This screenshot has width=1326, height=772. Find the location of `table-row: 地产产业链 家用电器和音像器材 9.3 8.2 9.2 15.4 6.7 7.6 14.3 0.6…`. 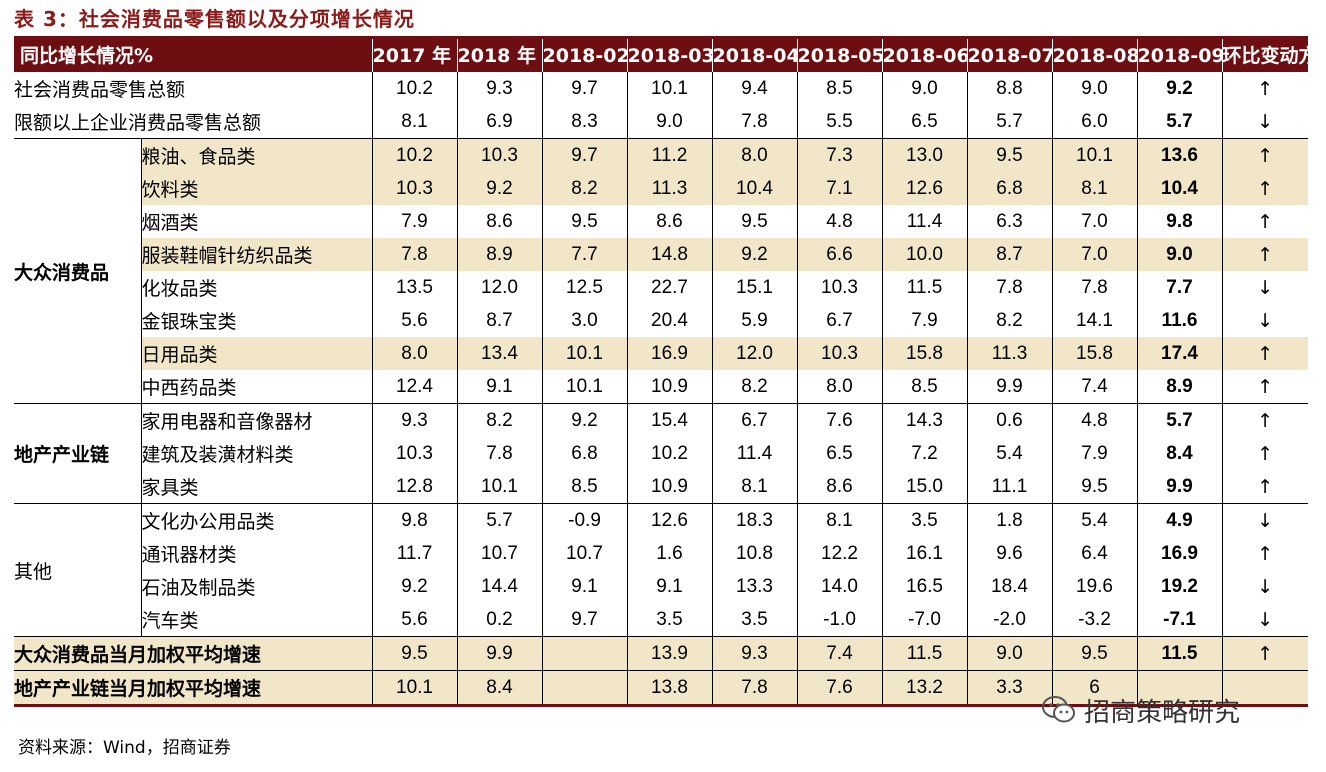

table-row: 地产产业链 家用电器和音像器材 9.3 8.2 9.2 15.4 6.7 7.6 14.3 0.6… is located at coordinates (661, 453).